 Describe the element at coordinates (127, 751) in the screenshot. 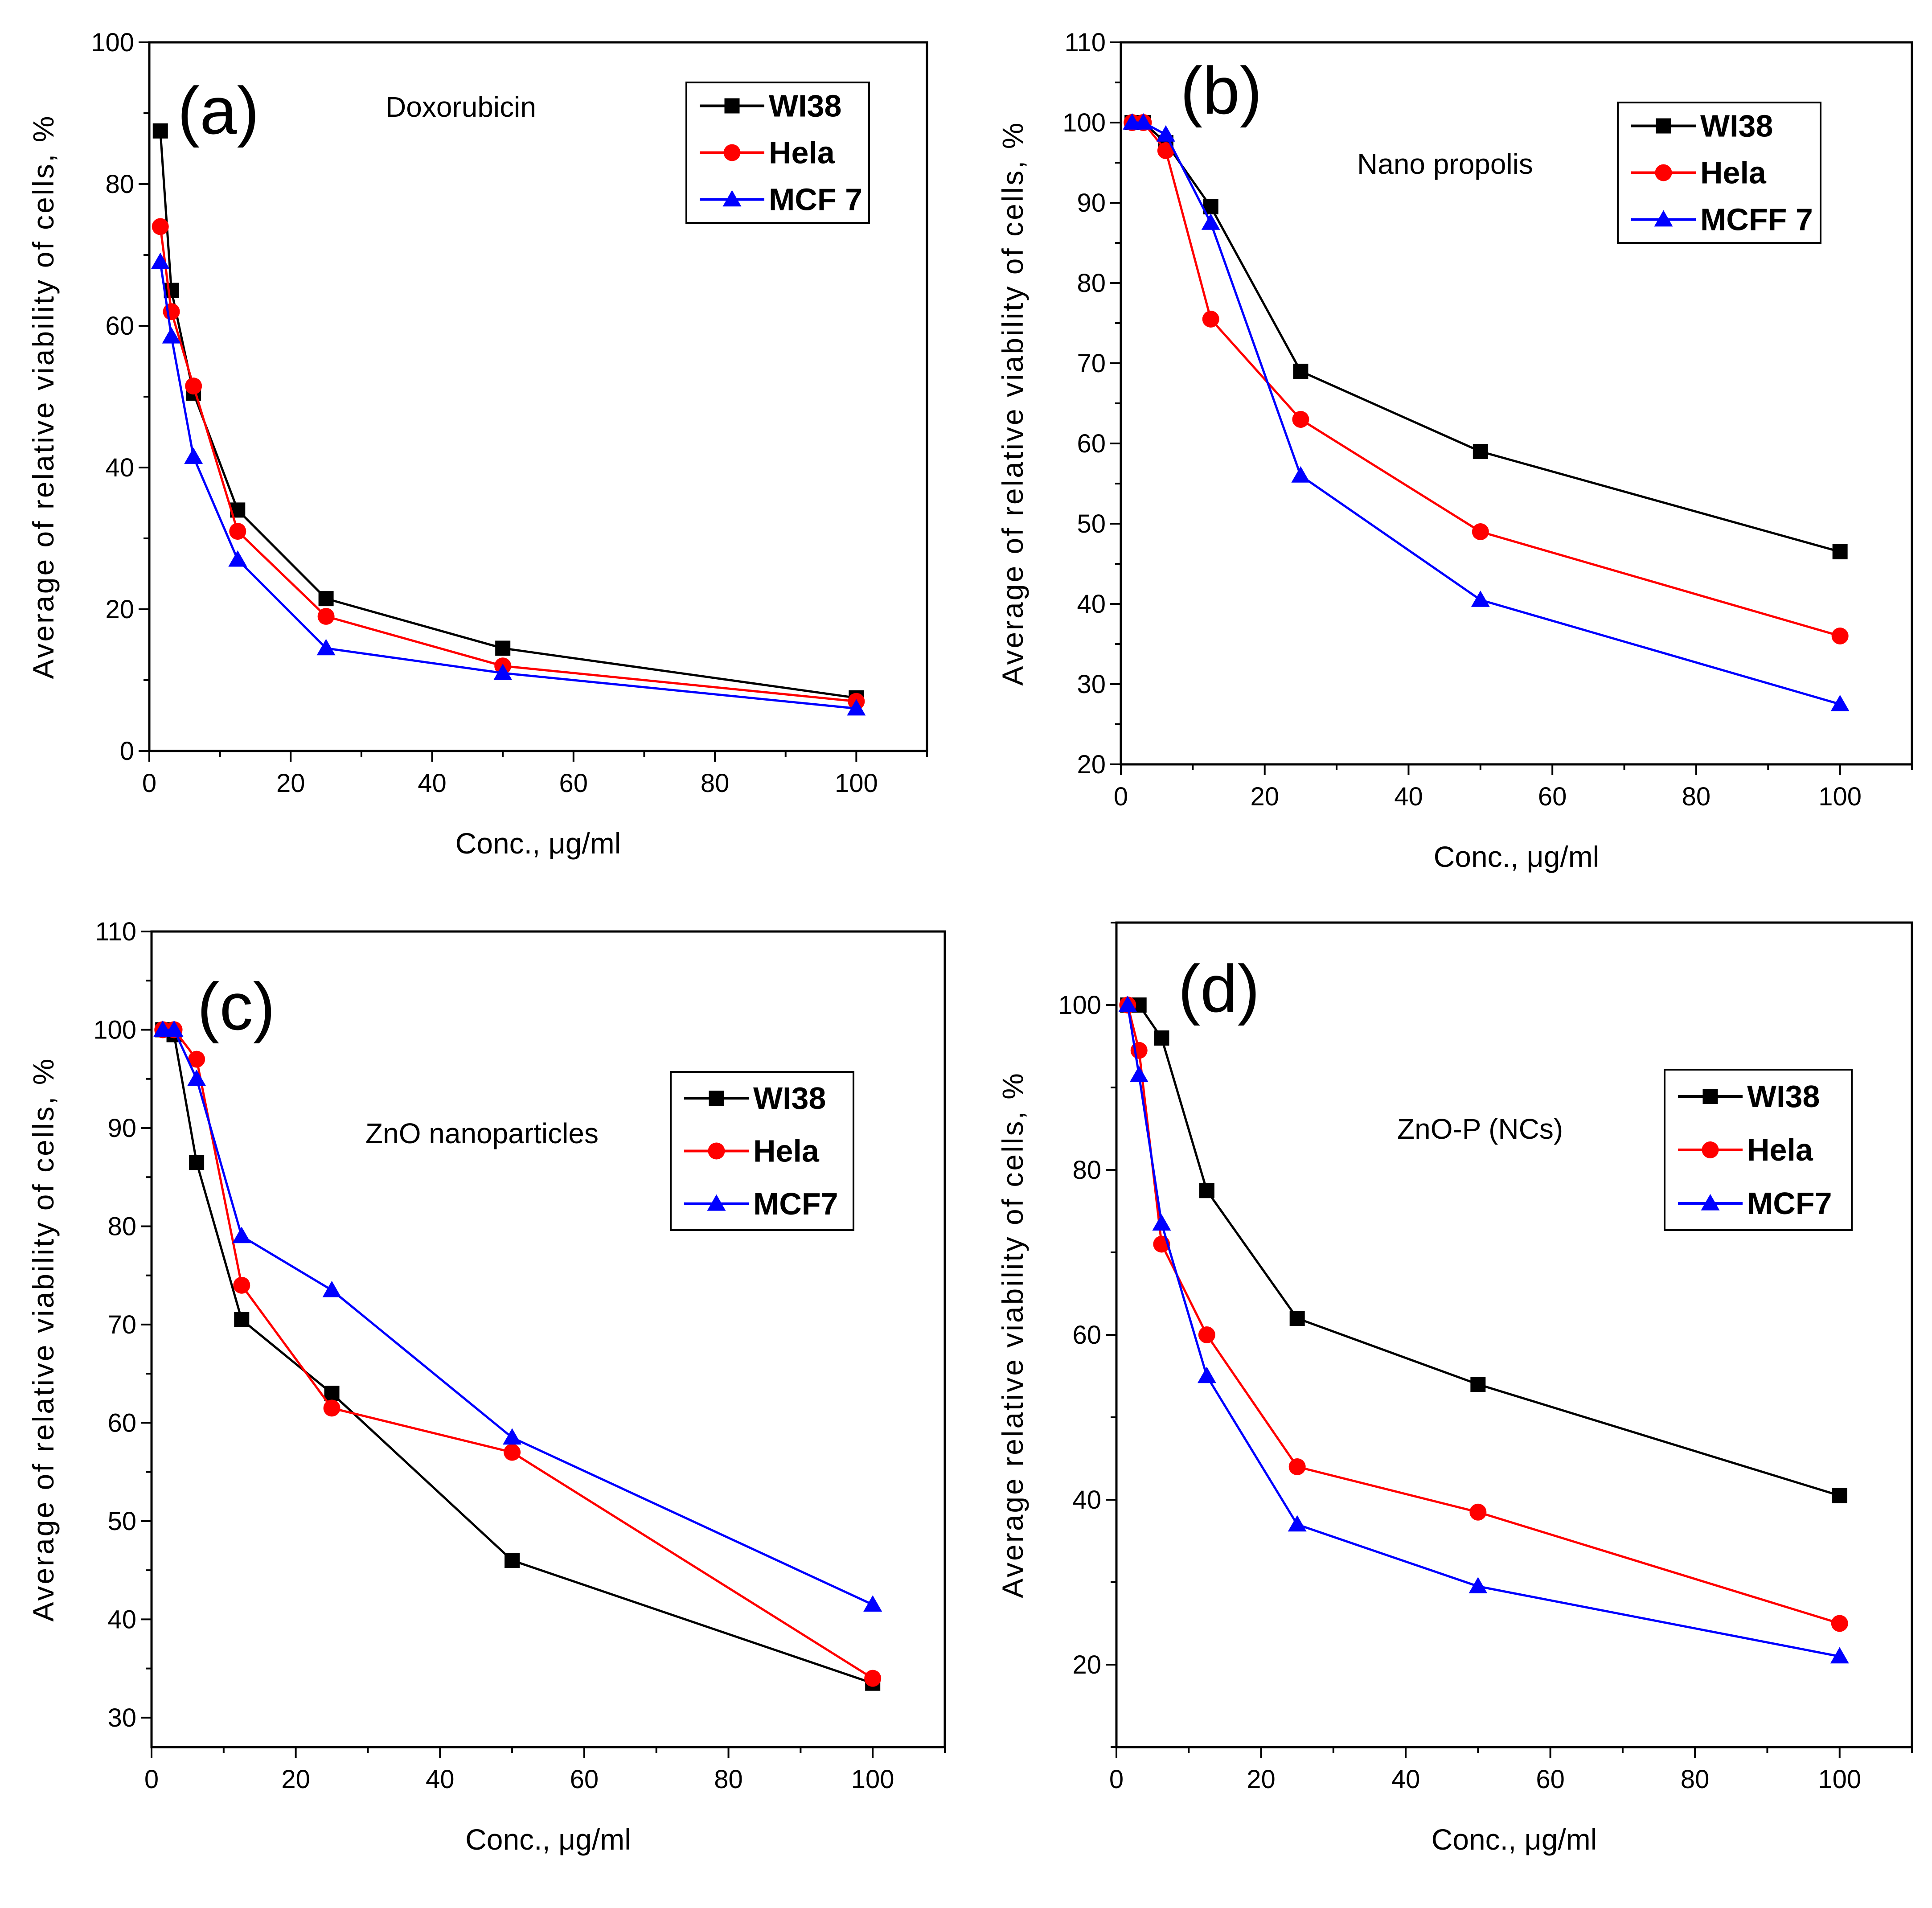

I see `y-tick-label: 0` at that location.